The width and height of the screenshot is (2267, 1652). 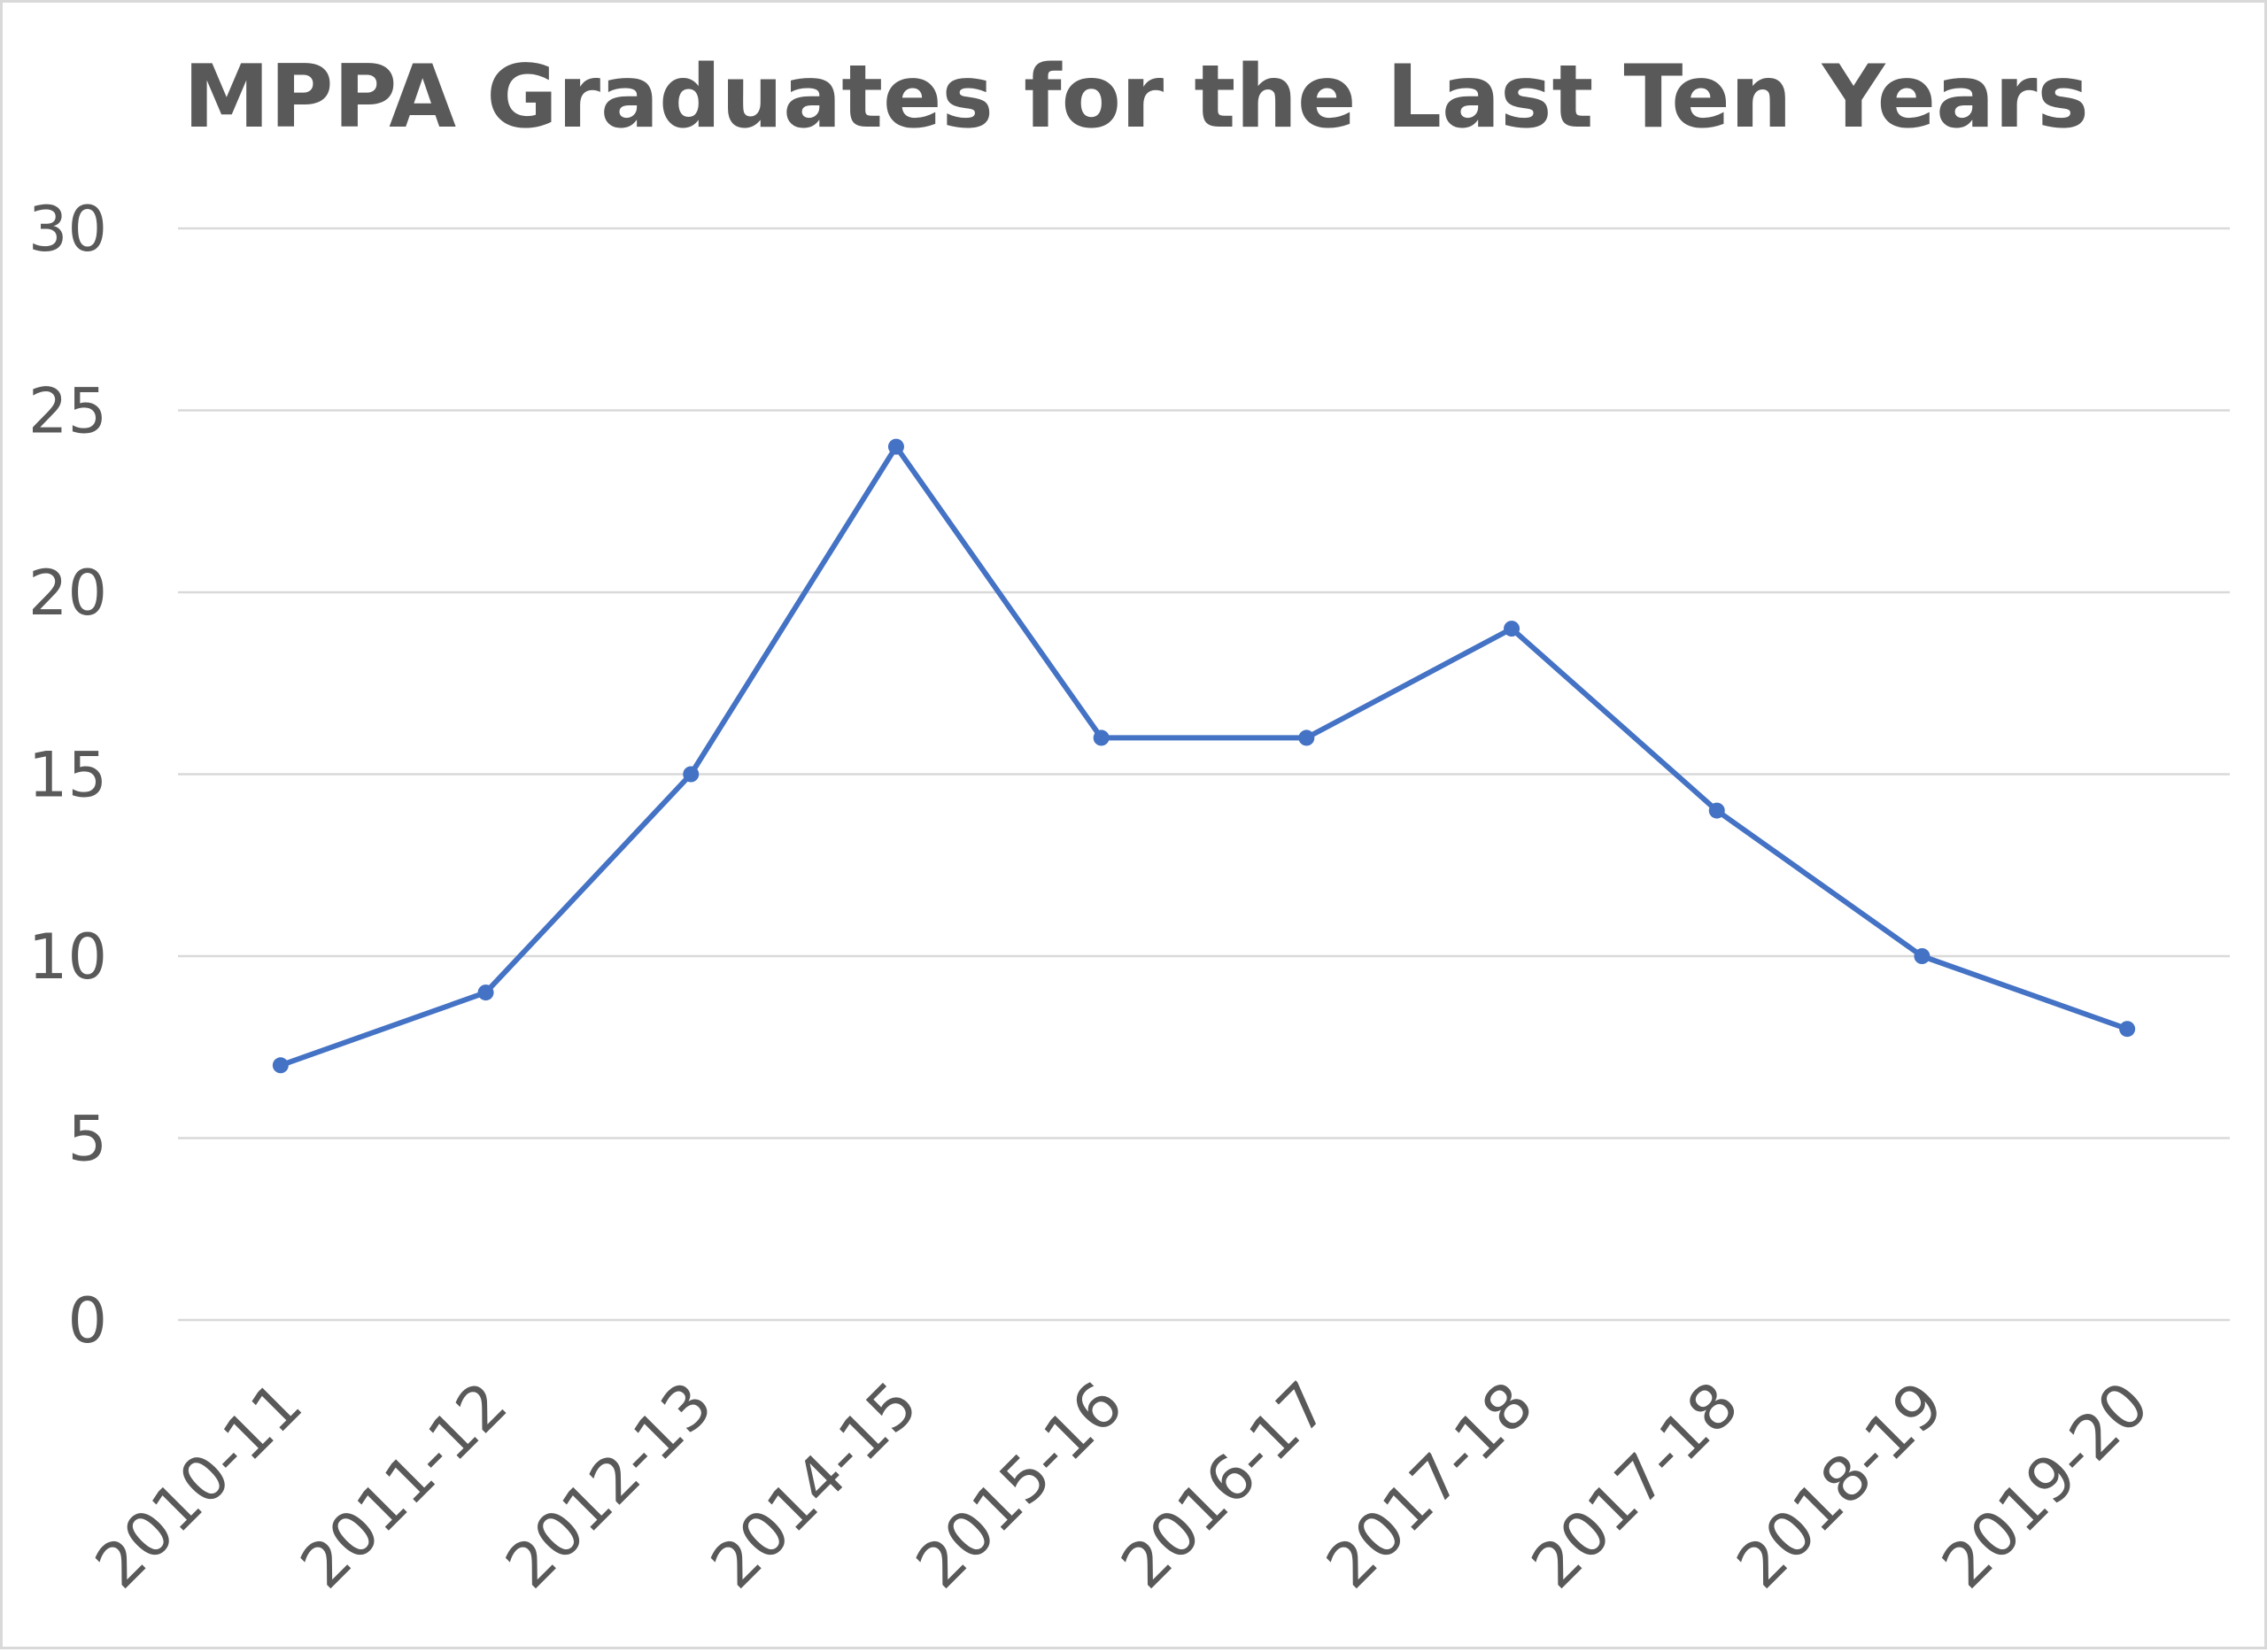 What do you see at coordinates (198, 1485) in the screenshot?
I see `x-tick-label: 2010-11` at bounding box center [198, 1485].